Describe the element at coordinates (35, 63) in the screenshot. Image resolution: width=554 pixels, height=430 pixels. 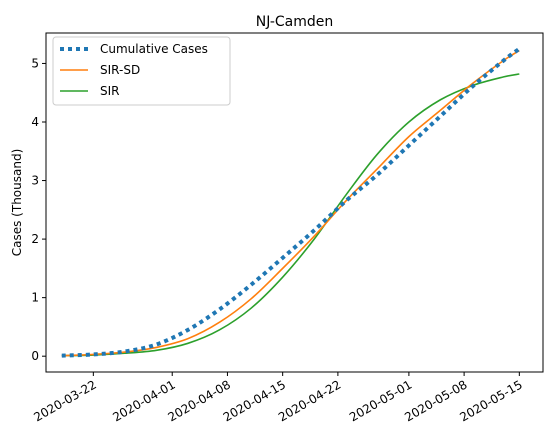
I see `y-tick-label: 5` at that location.